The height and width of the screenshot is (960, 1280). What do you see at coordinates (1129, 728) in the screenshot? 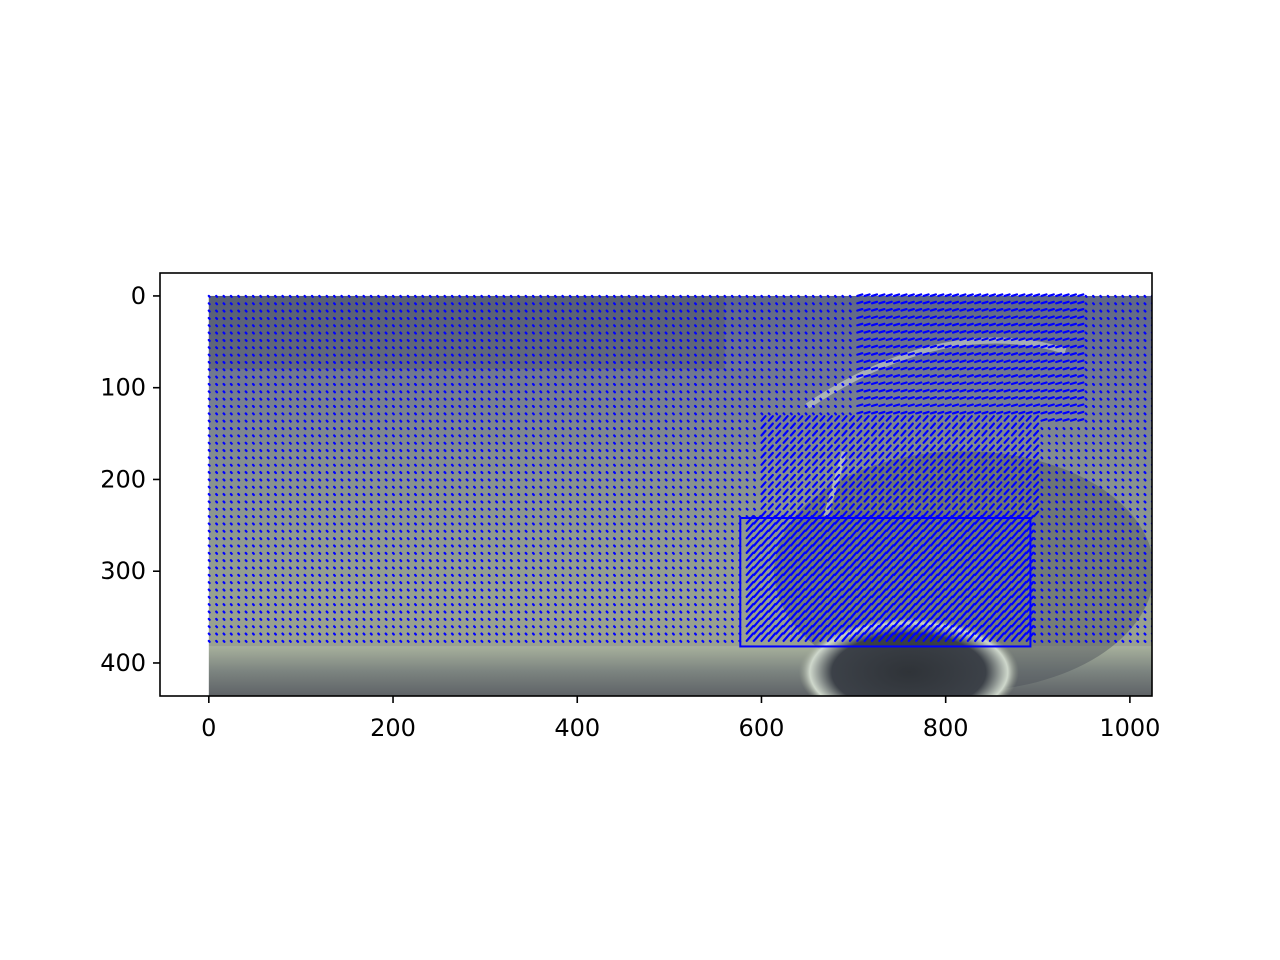
I see `x-tick-label: 1000` at bounding box center [1129, 728].